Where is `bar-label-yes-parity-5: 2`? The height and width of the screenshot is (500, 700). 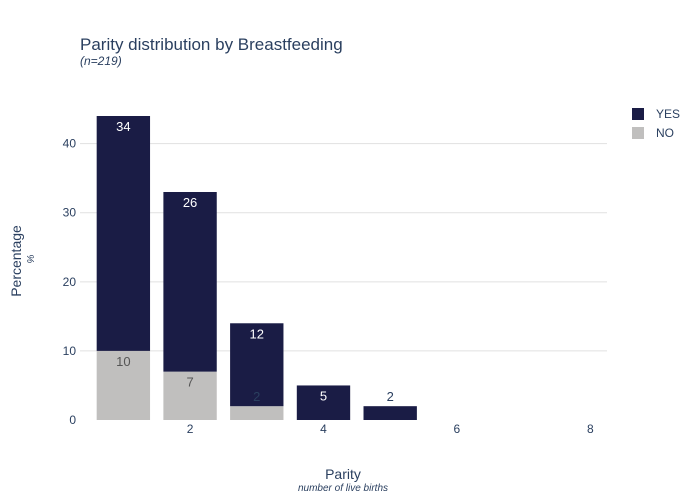 bar-label-yes-parity-5: 2 is located at coordinates (390, 396).